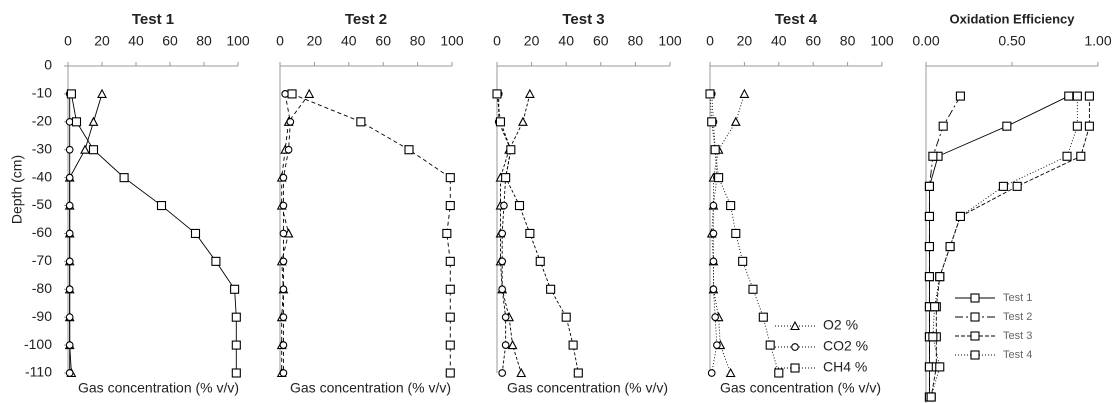  What do you see at coordinates (42, 121) in the screenshot?
I see `y-tick-label: -20` at bounding box center [42, 121].